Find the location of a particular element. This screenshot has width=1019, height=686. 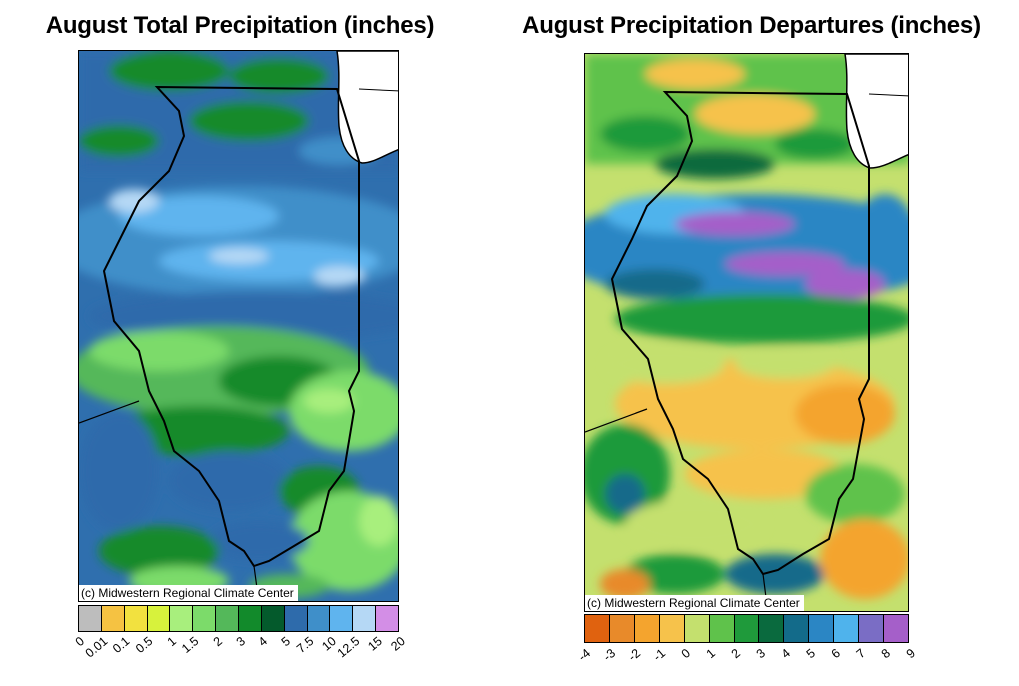

legend-tick-label: 0.5 is located at coordinates (144, 645).